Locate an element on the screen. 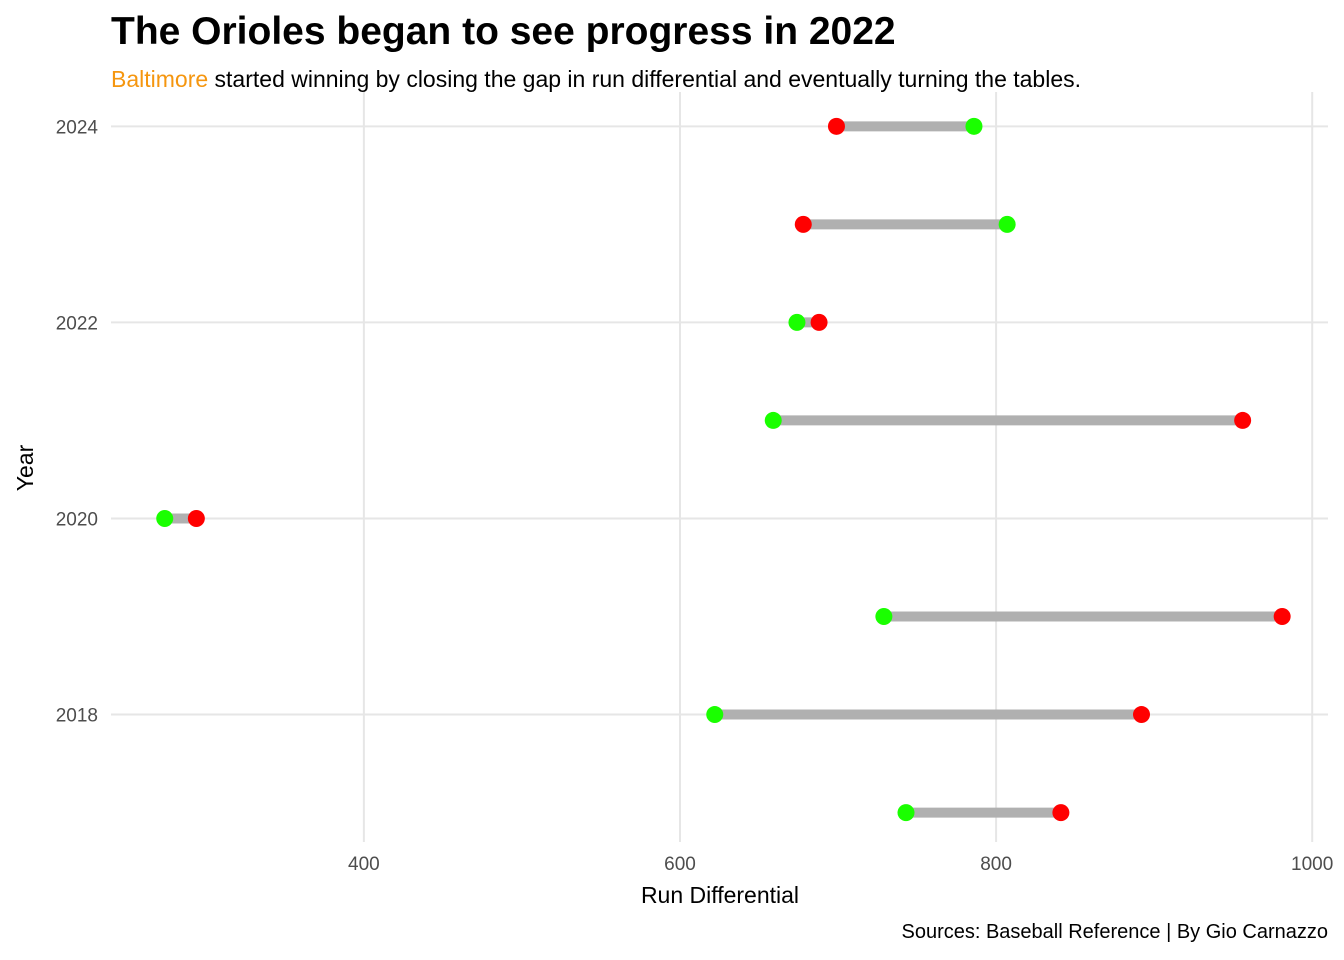  green-point-2022 is located at coordinates (797, 322).